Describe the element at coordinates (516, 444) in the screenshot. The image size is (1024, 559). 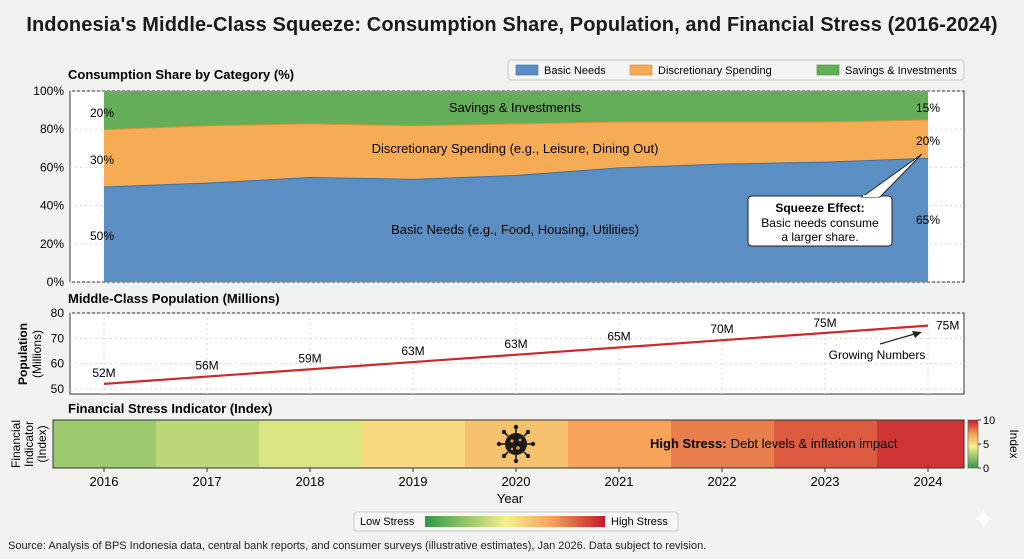
I see `virus-icon` at that location.